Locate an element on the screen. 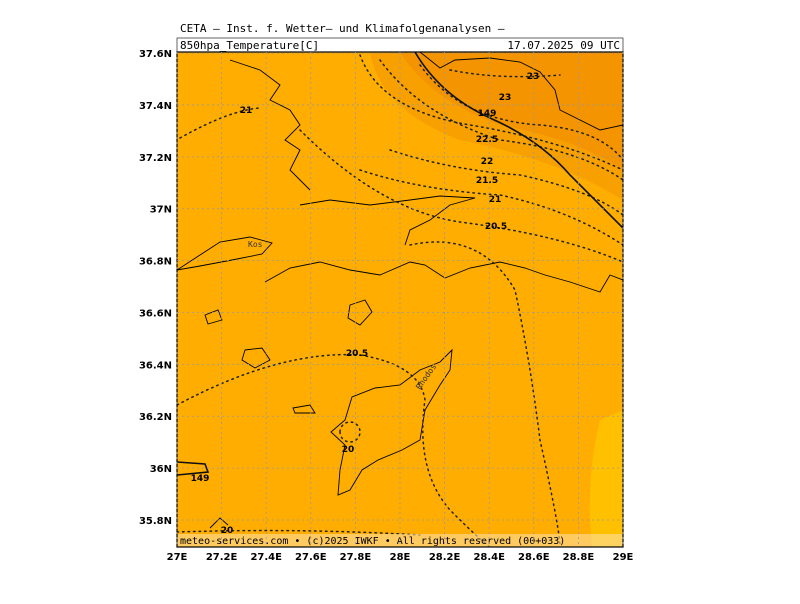  lat-tick-label: 37.6N is located at coordinates (155, 54).